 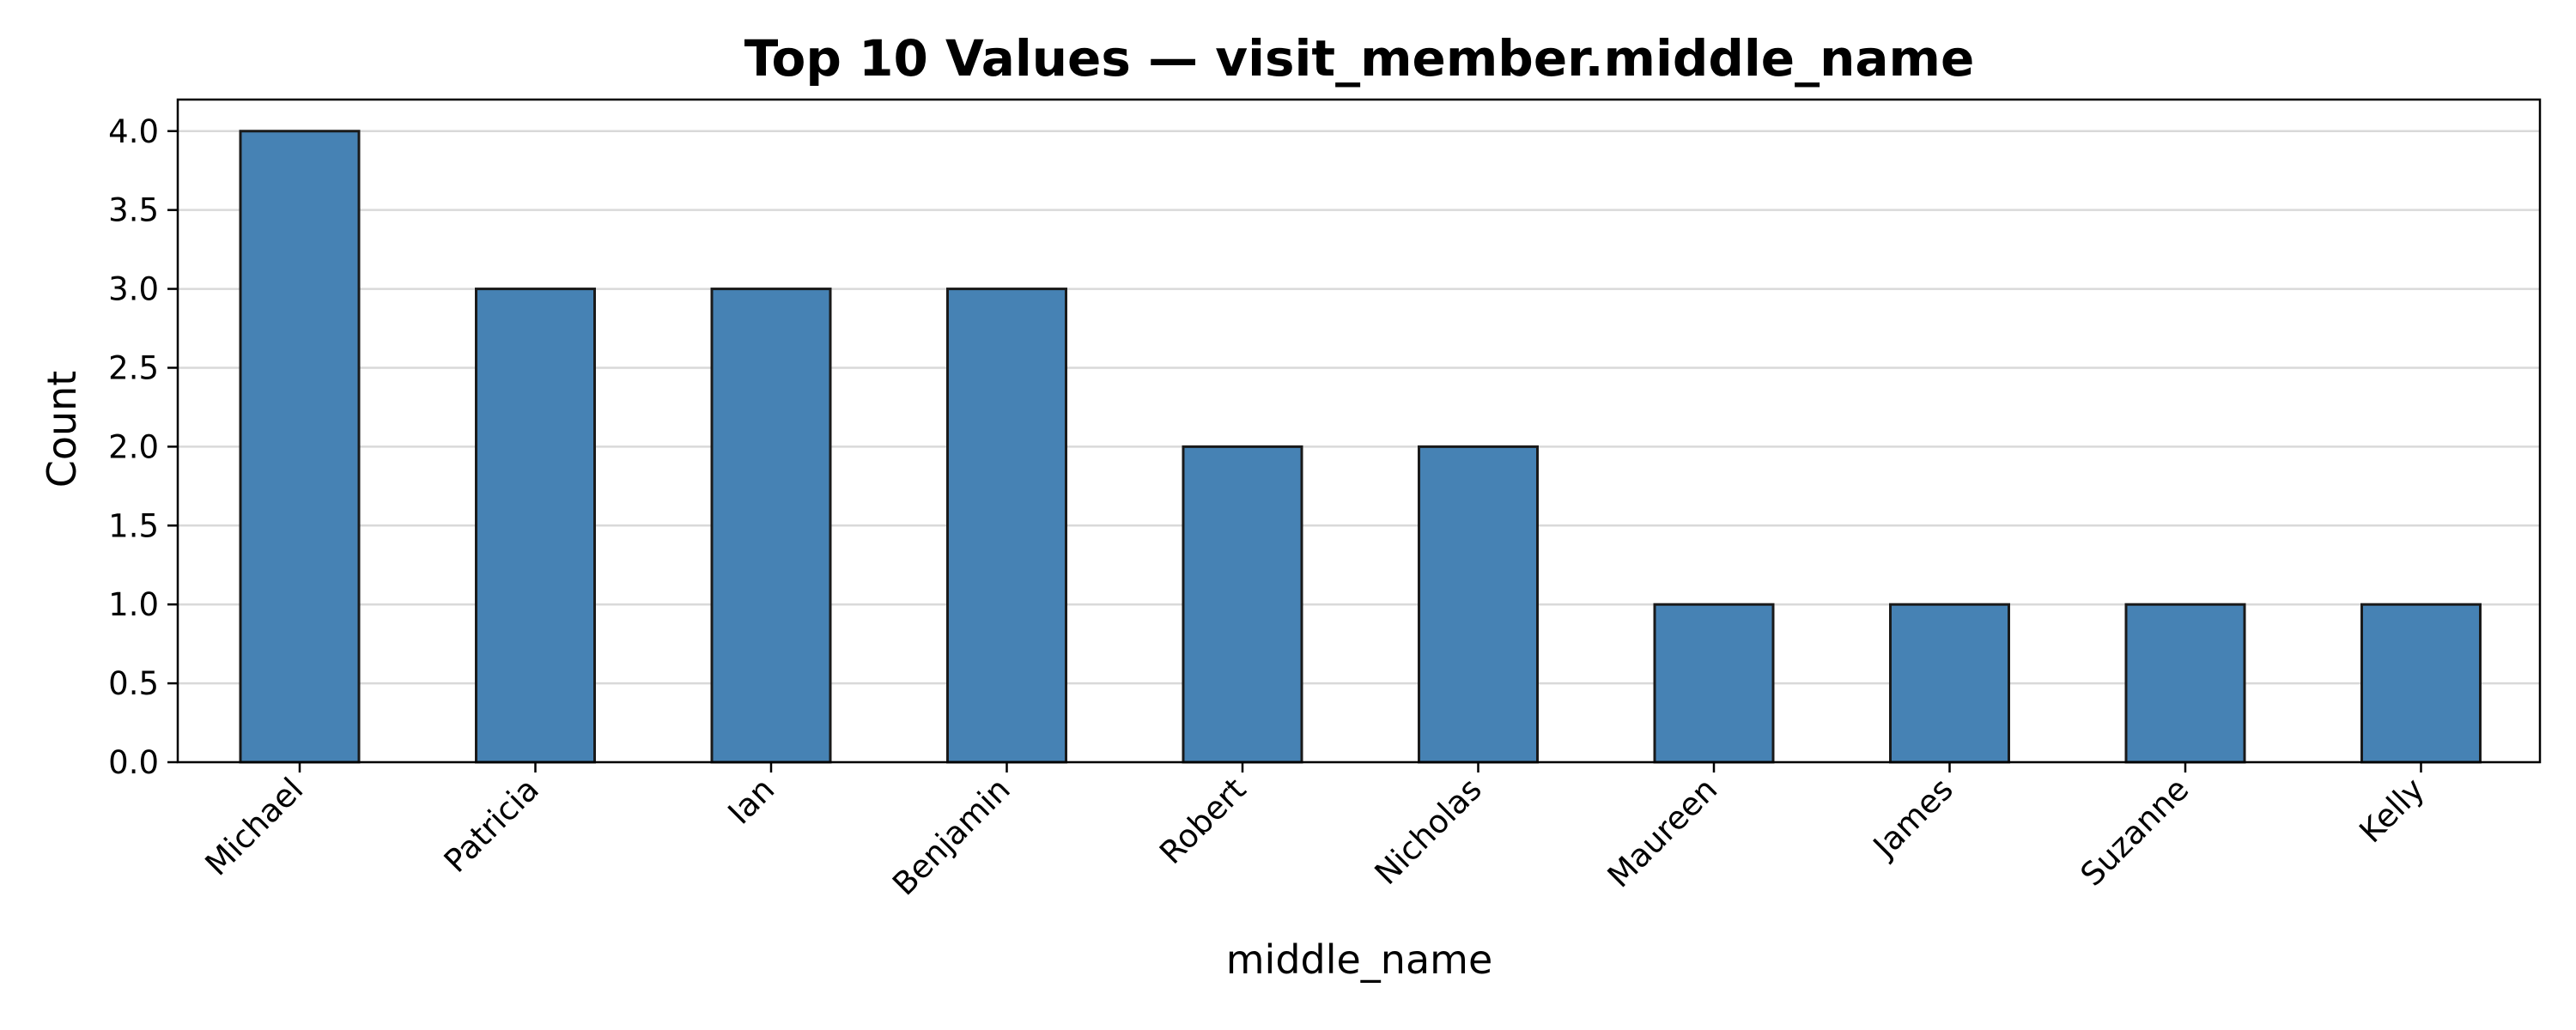 What do you see at coordinates (751, 801) in the screenshot?
I see `x-tick-label: Ian` at bounding box center [751, 801].